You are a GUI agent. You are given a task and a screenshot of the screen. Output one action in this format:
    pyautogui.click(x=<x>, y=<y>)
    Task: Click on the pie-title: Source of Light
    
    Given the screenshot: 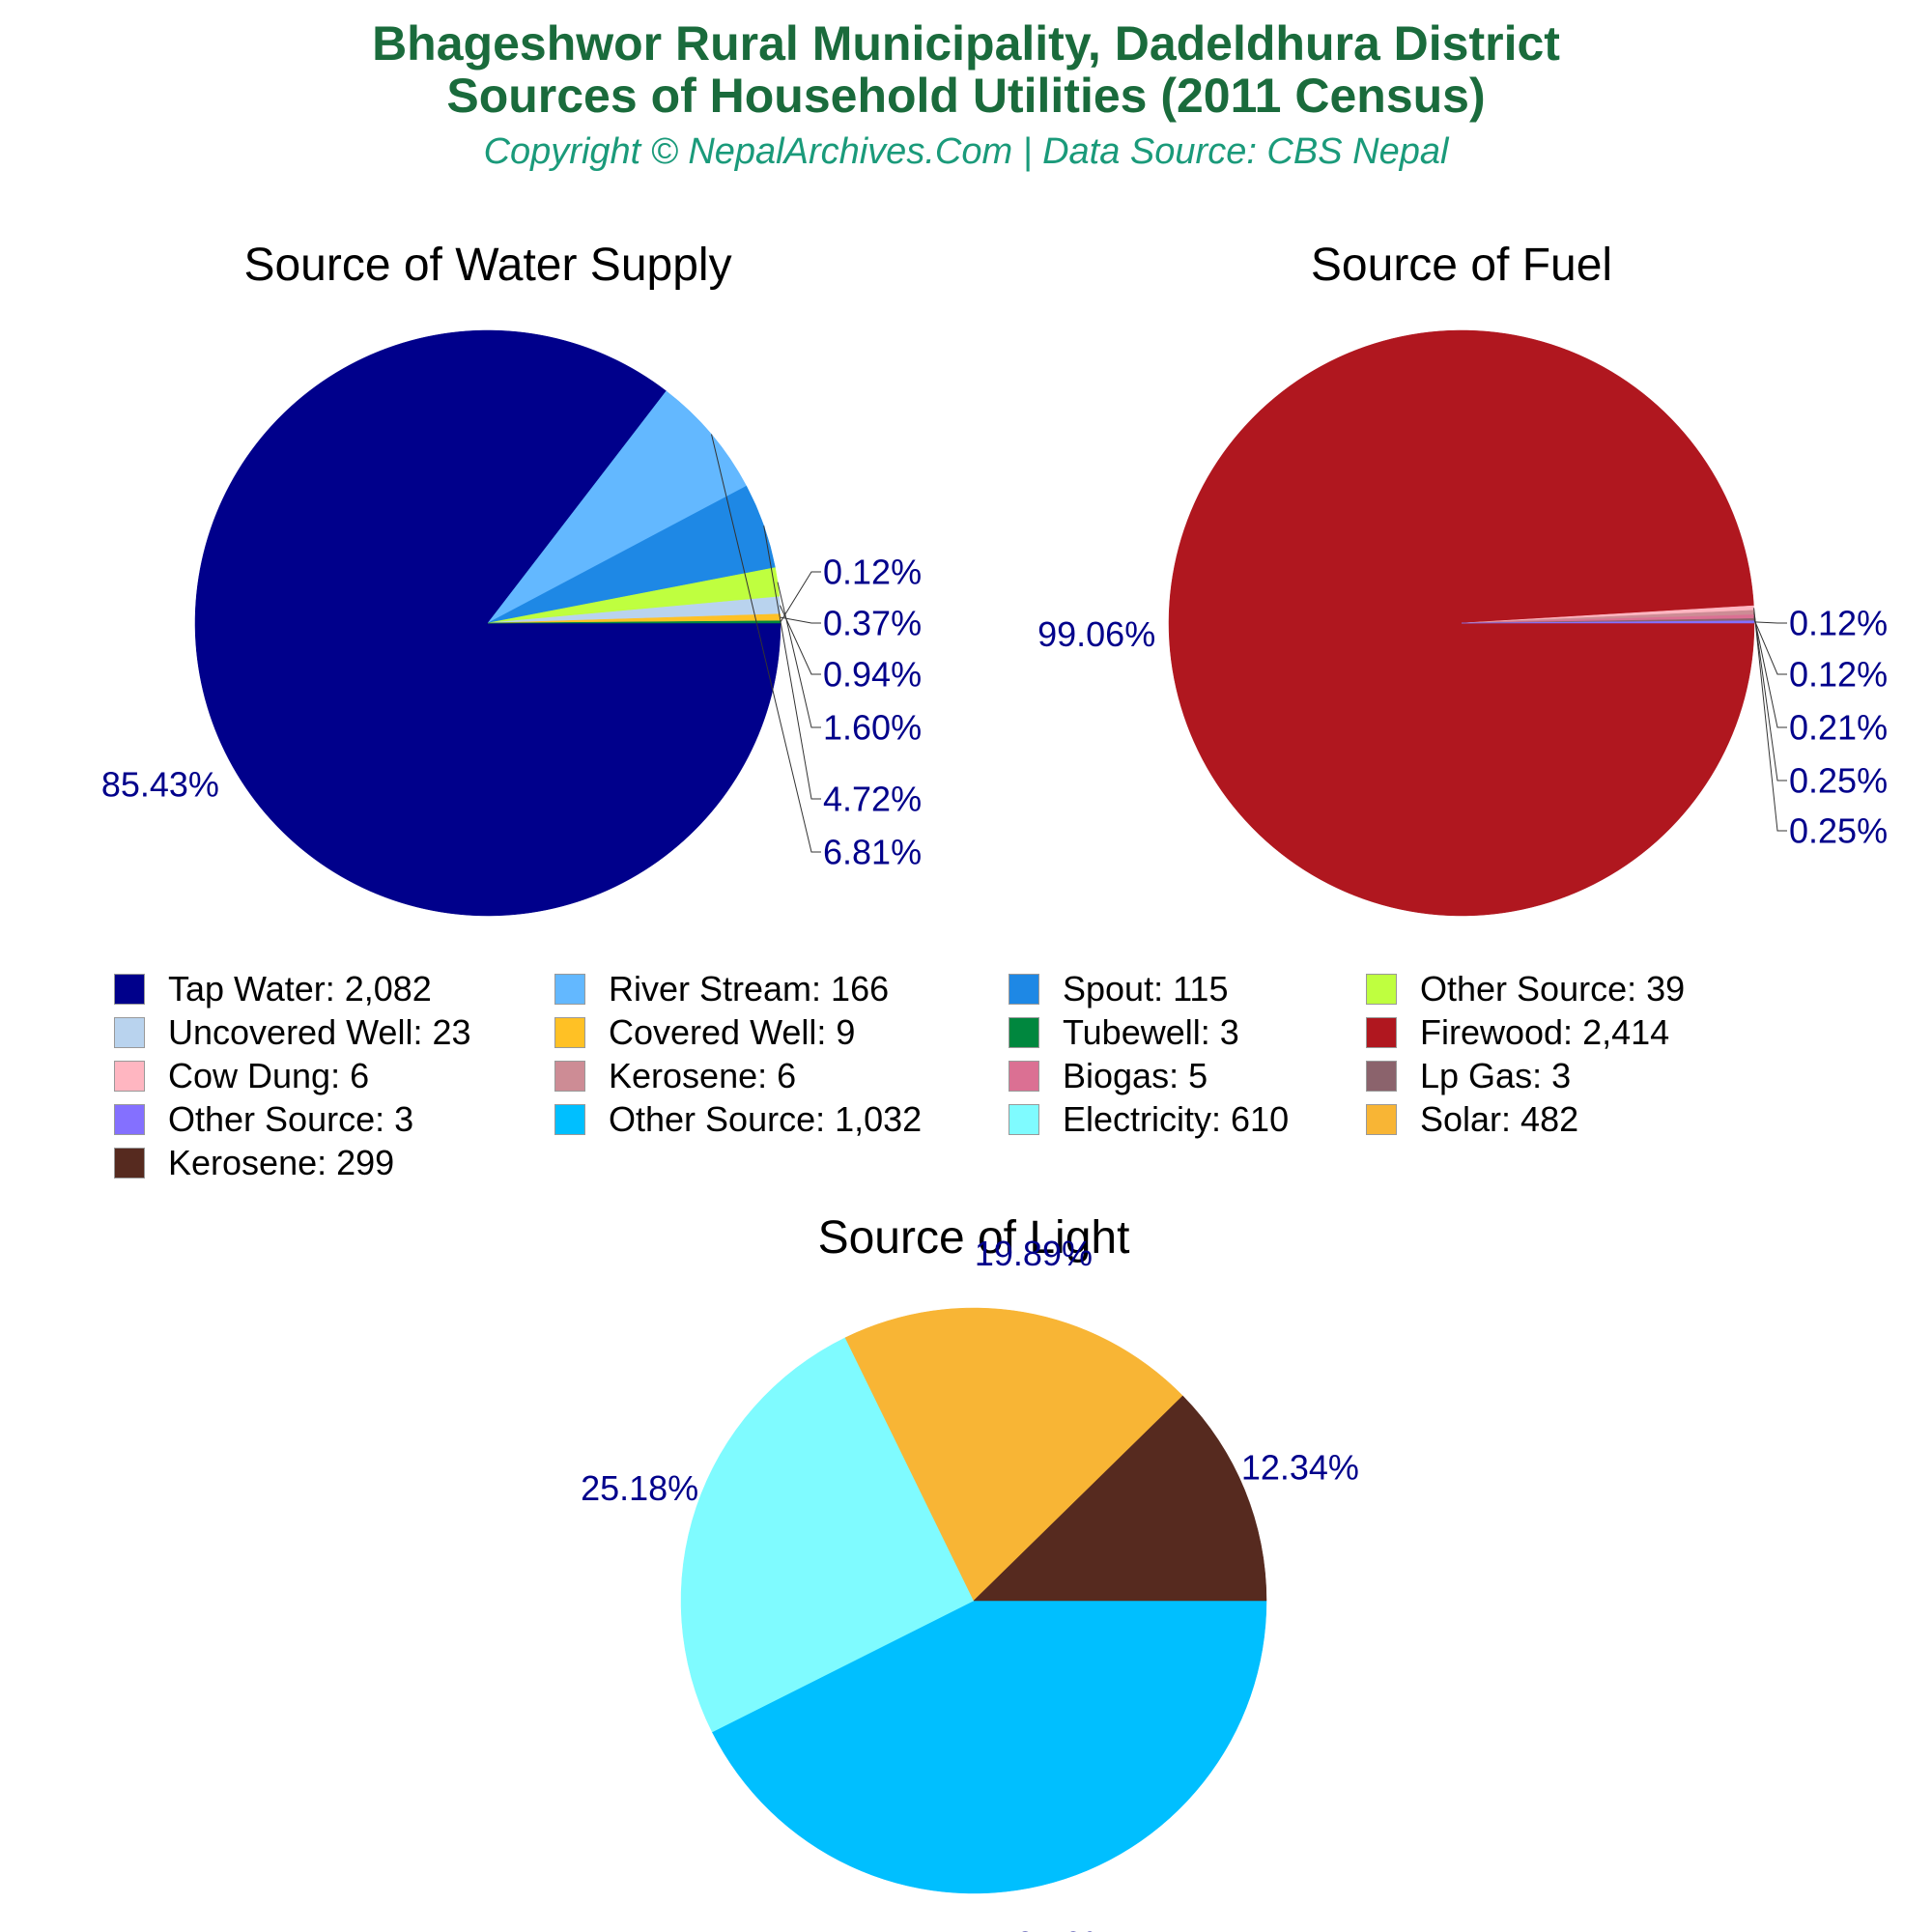 What is the action you would take?
    pyautogui.click(x=974, y=1238)
    